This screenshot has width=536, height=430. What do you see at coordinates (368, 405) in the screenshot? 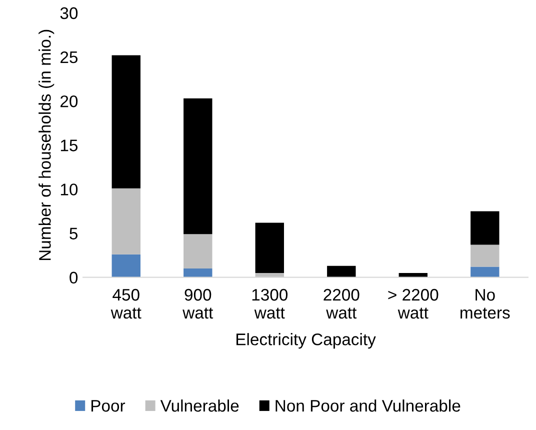
I see `legend-label: Non Poor and Vulnerable` at bounding box center [368, 405].